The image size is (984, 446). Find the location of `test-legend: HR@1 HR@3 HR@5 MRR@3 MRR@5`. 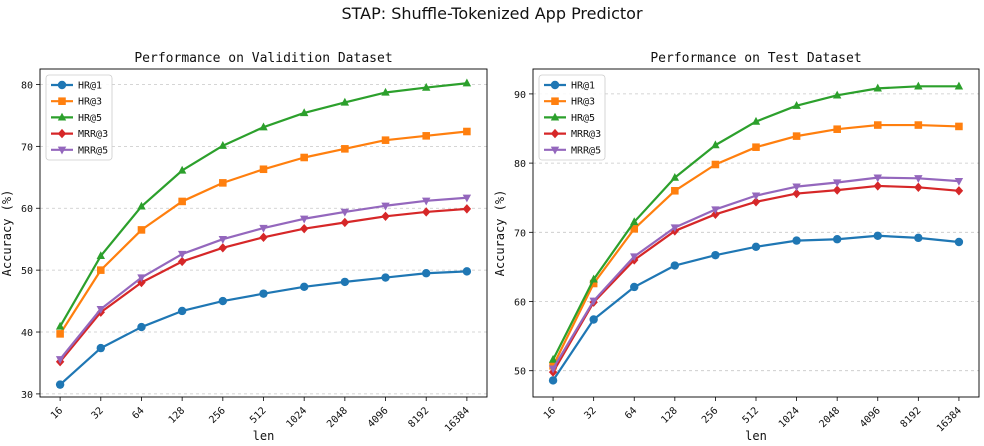

test-legend: HR@1 HR@3 HR@5 MRR@3 MRR@5 is located at coordinates (572, 117).